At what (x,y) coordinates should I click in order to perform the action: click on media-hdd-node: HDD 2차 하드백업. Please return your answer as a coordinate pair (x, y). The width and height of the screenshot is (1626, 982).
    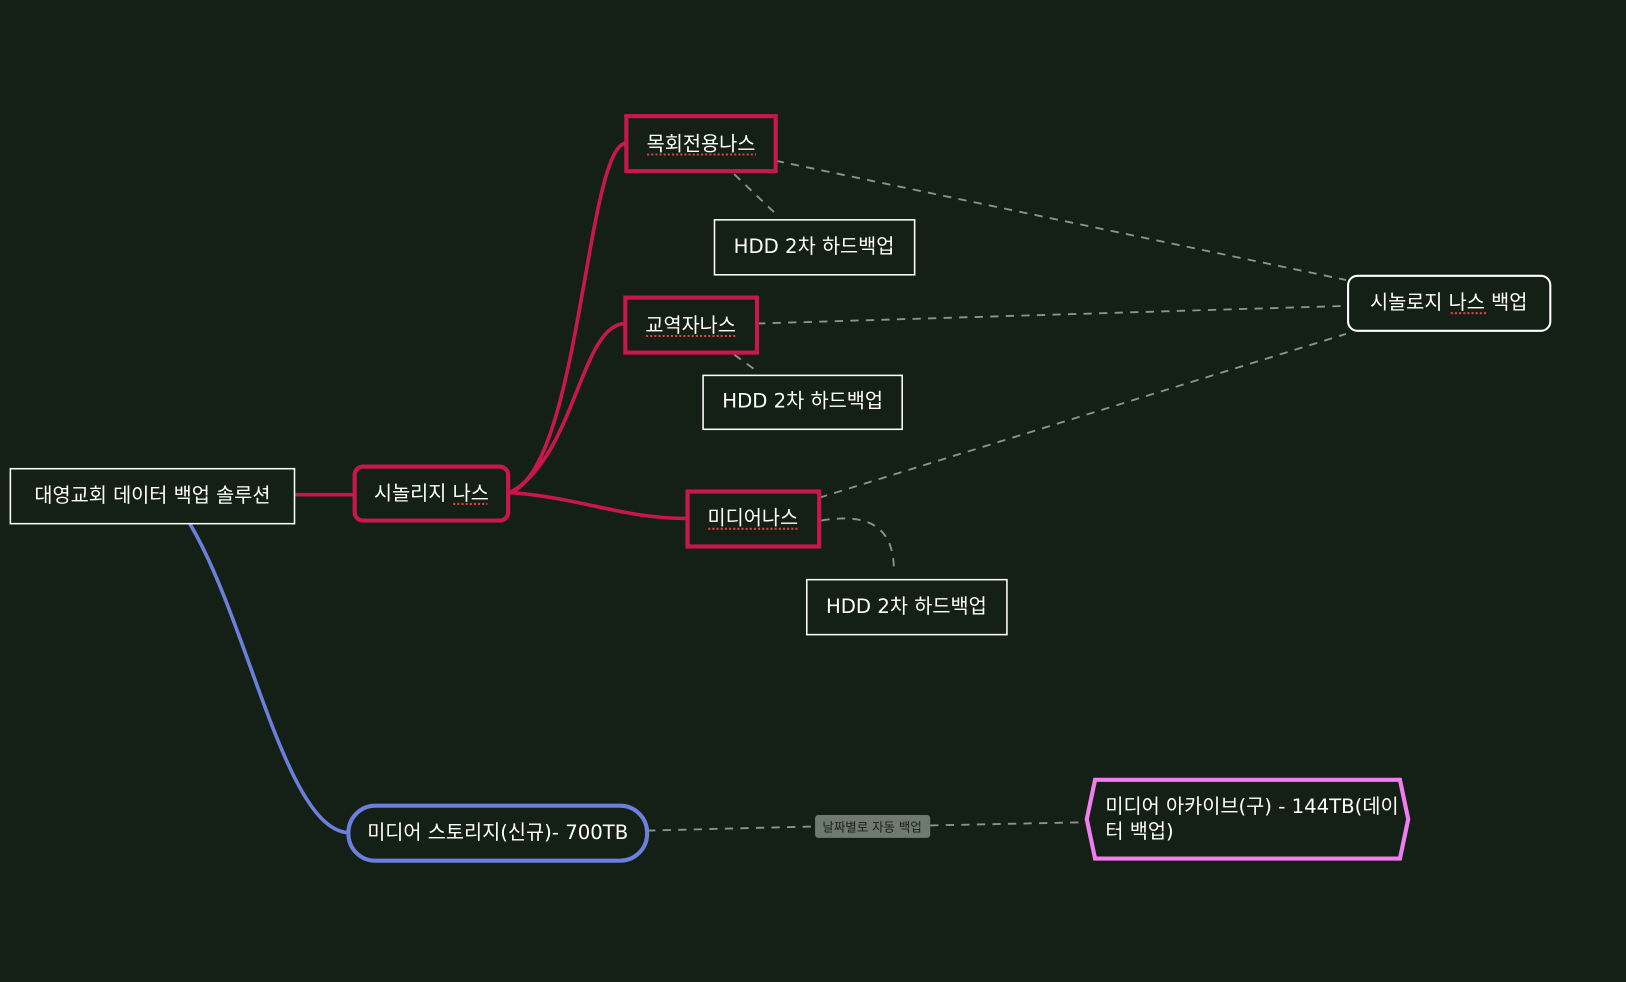
    Looking at the image, I should click on (907, 607).